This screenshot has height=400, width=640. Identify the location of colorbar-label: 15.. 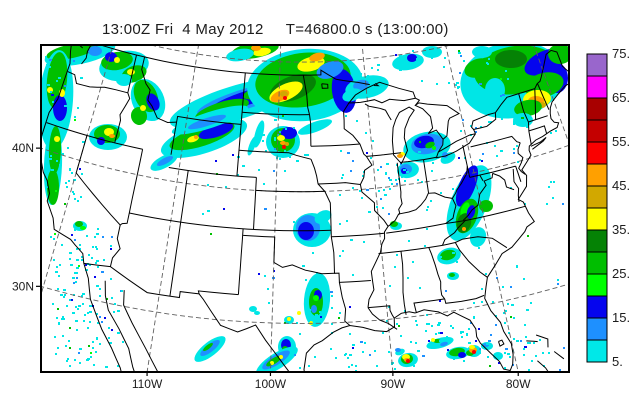
(621, 317).